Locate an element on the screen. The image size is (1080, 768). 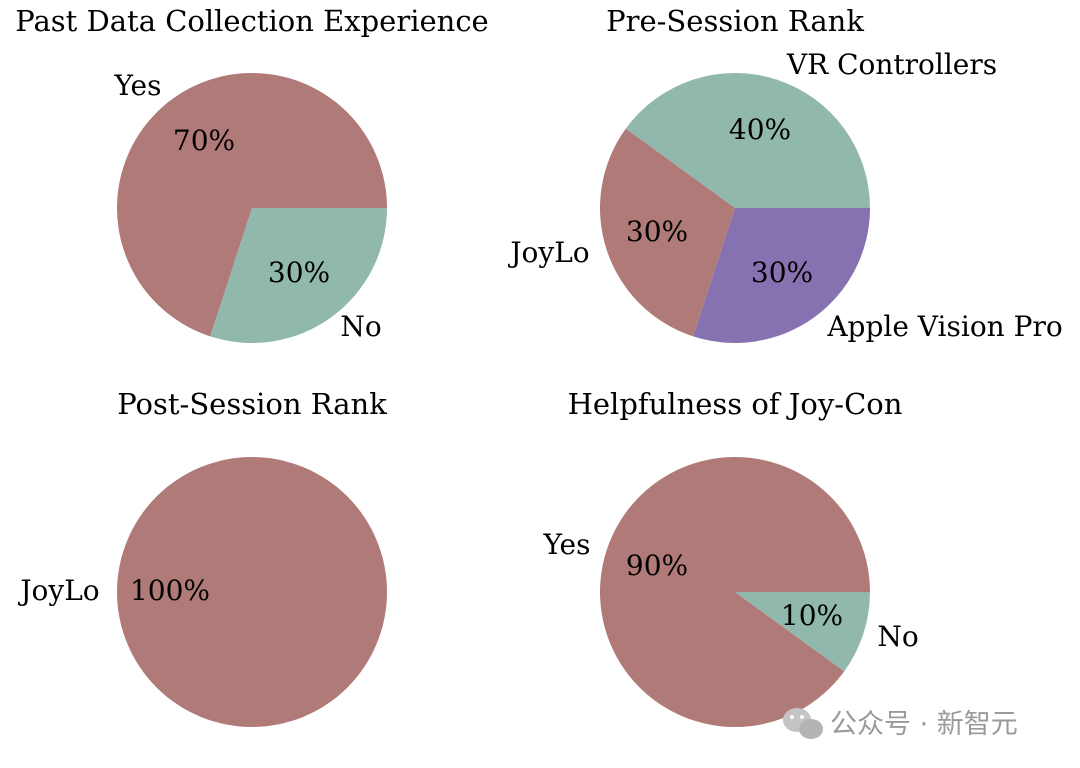
slice-label-vr-controllers: VR Controllers is located at coordinates (891, 64).